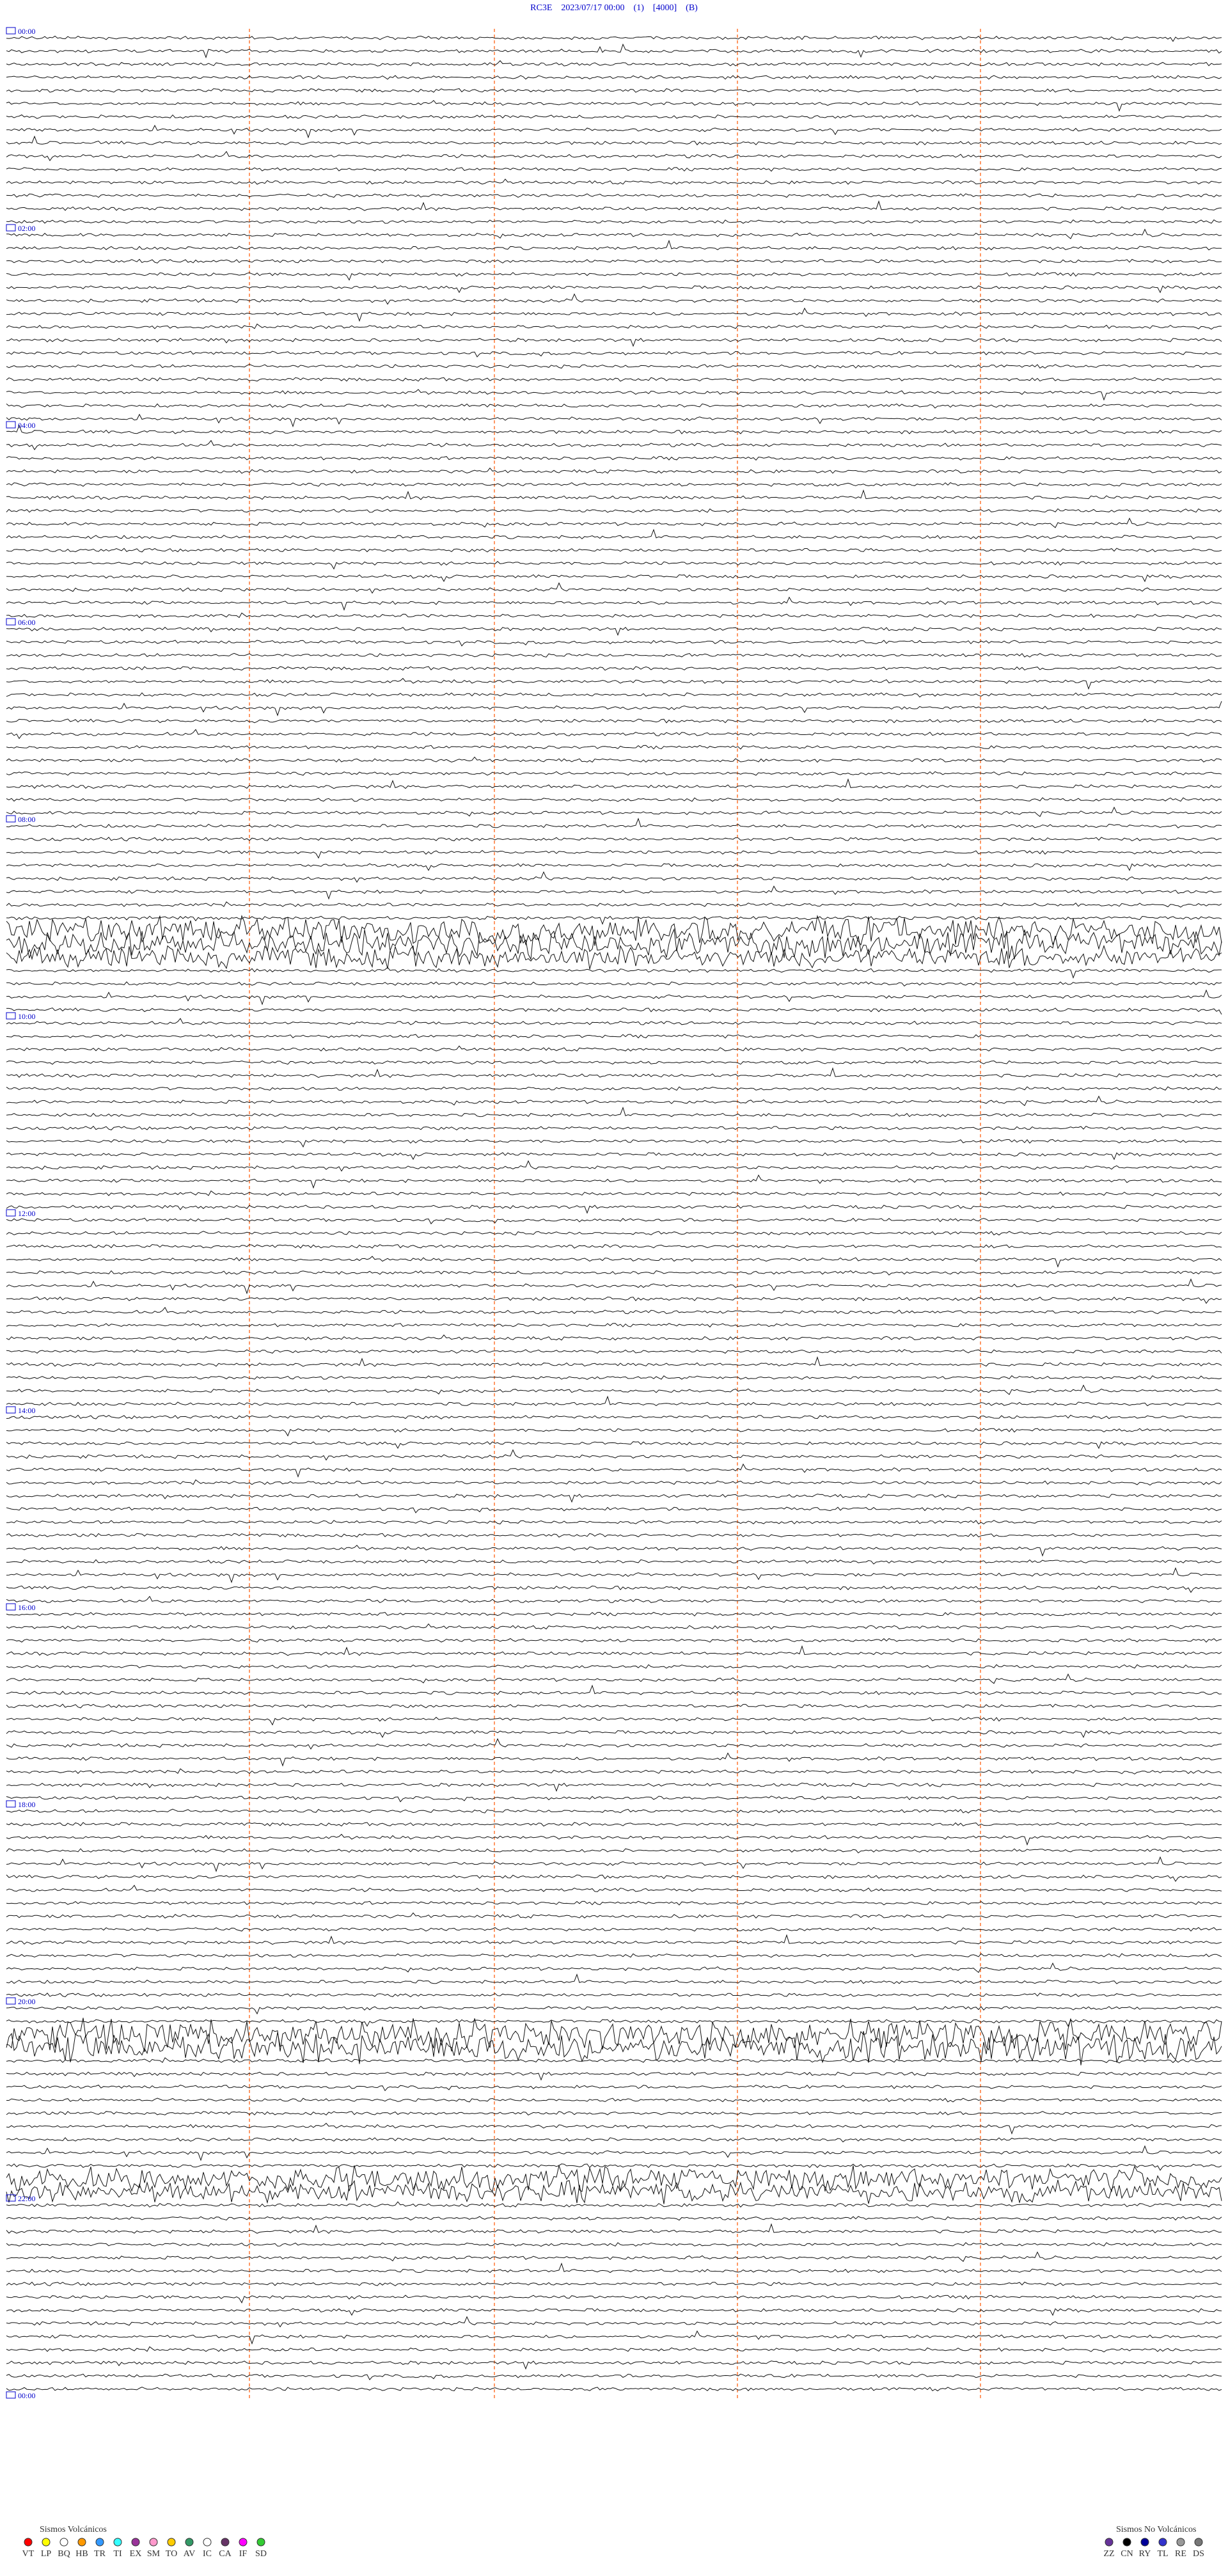  What do you see at coordinates (64, 2554) in the screenshot?
I see `legend-label: BQ` at bounding box center [64, 2554].